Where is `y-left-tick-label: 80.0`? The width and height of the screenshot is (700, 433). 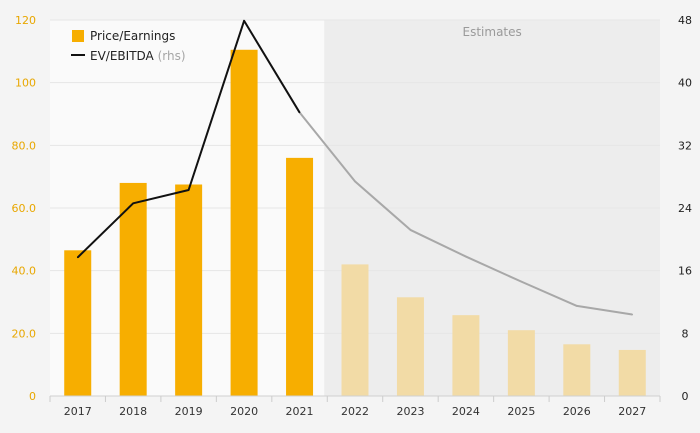 y-left-tick-label: 80.0 is located at coordinates (24, 145).